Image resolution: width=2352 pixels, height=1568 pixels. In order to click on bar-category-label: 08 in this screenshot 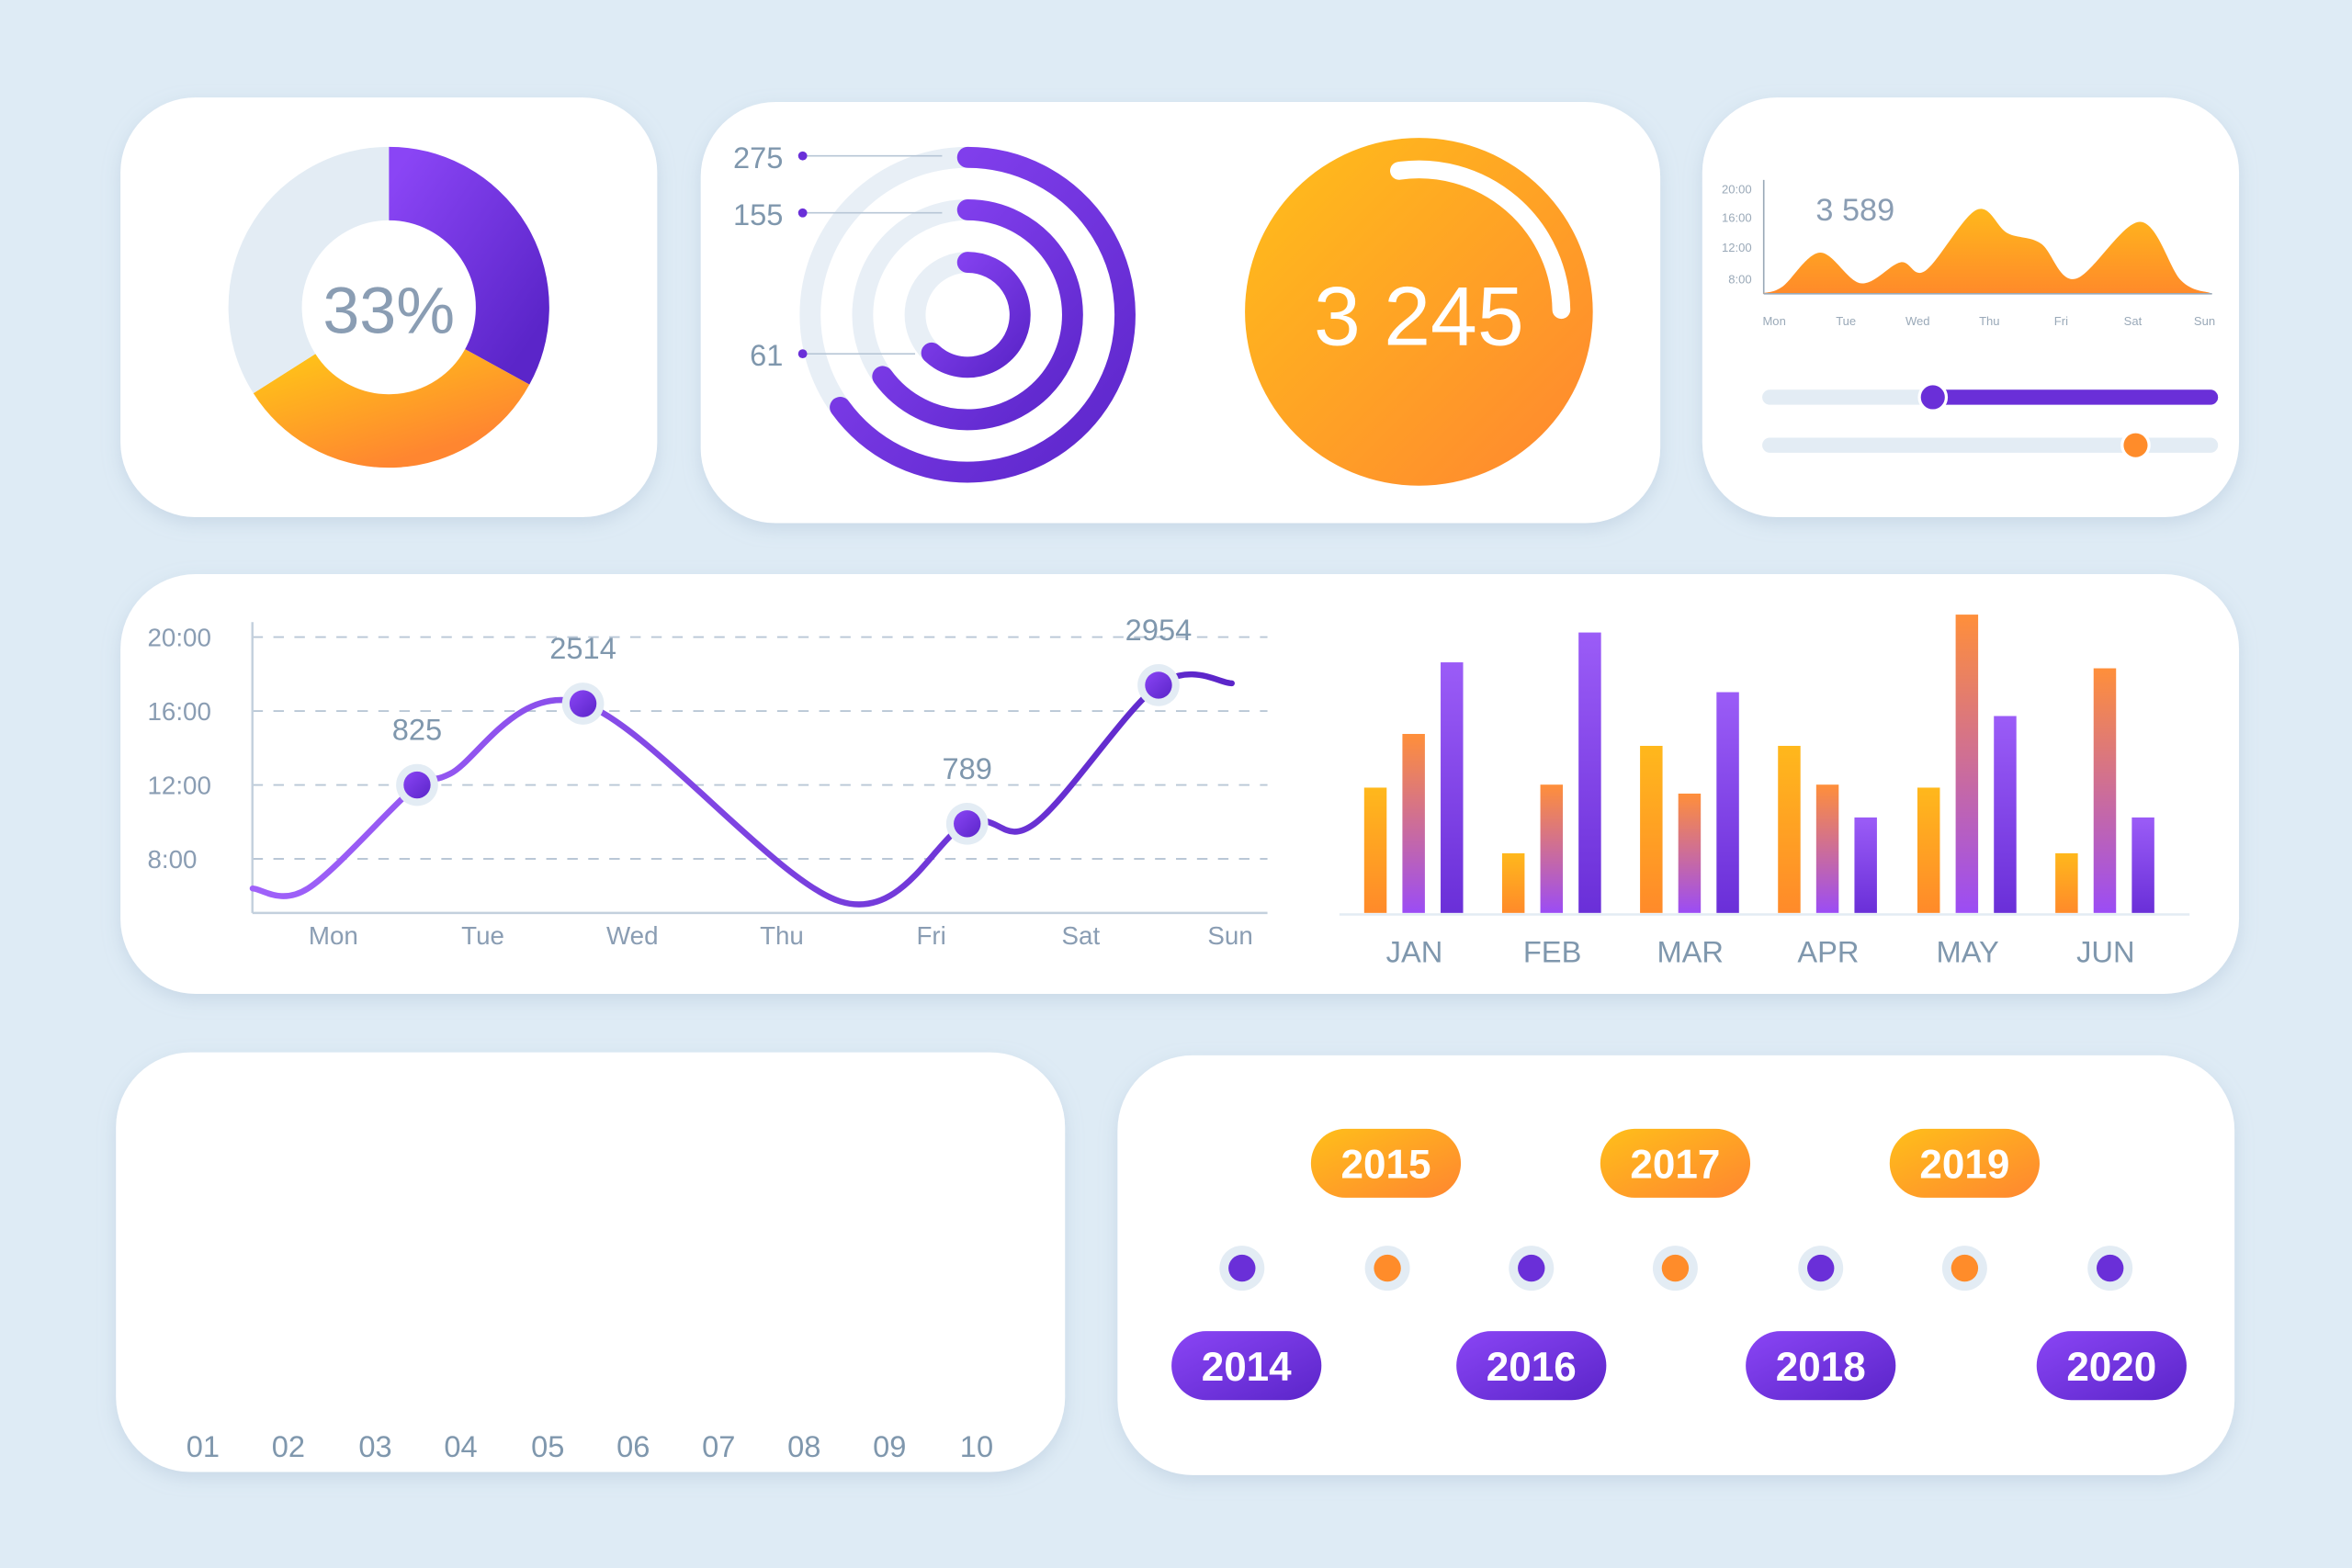, I will do `click(803, 1446)`.